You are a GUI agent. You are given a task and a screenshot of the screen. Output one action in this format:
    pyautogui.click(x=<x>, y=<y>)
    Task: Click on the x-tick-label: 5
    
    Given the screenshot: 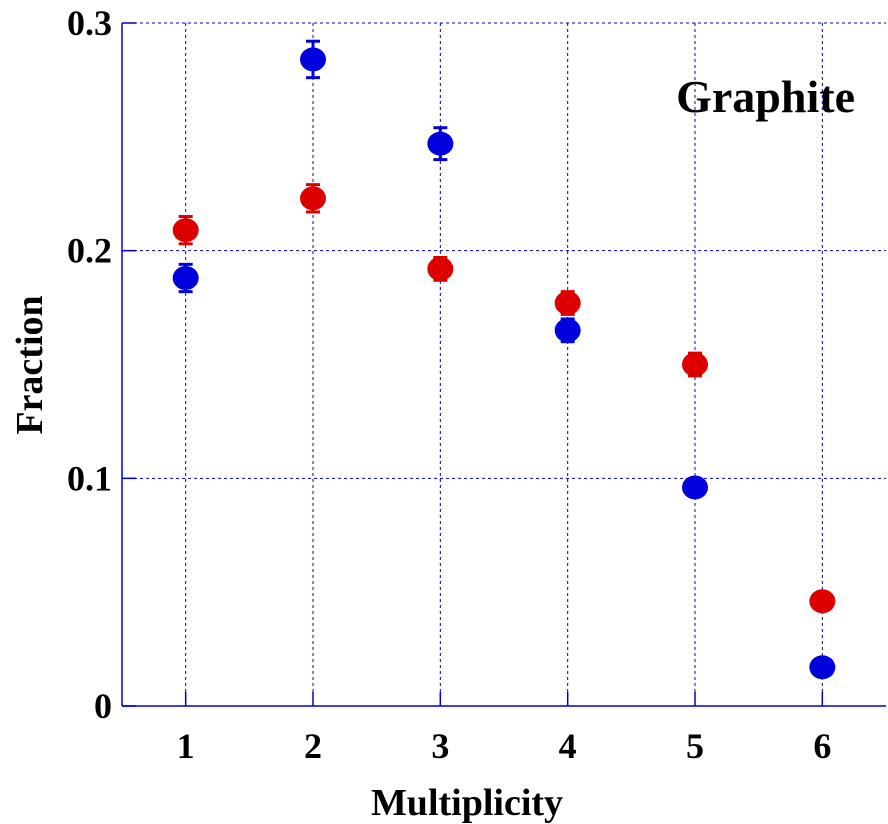 What is the action you would take?
    pyautogui.click(x=695, y=746)
    